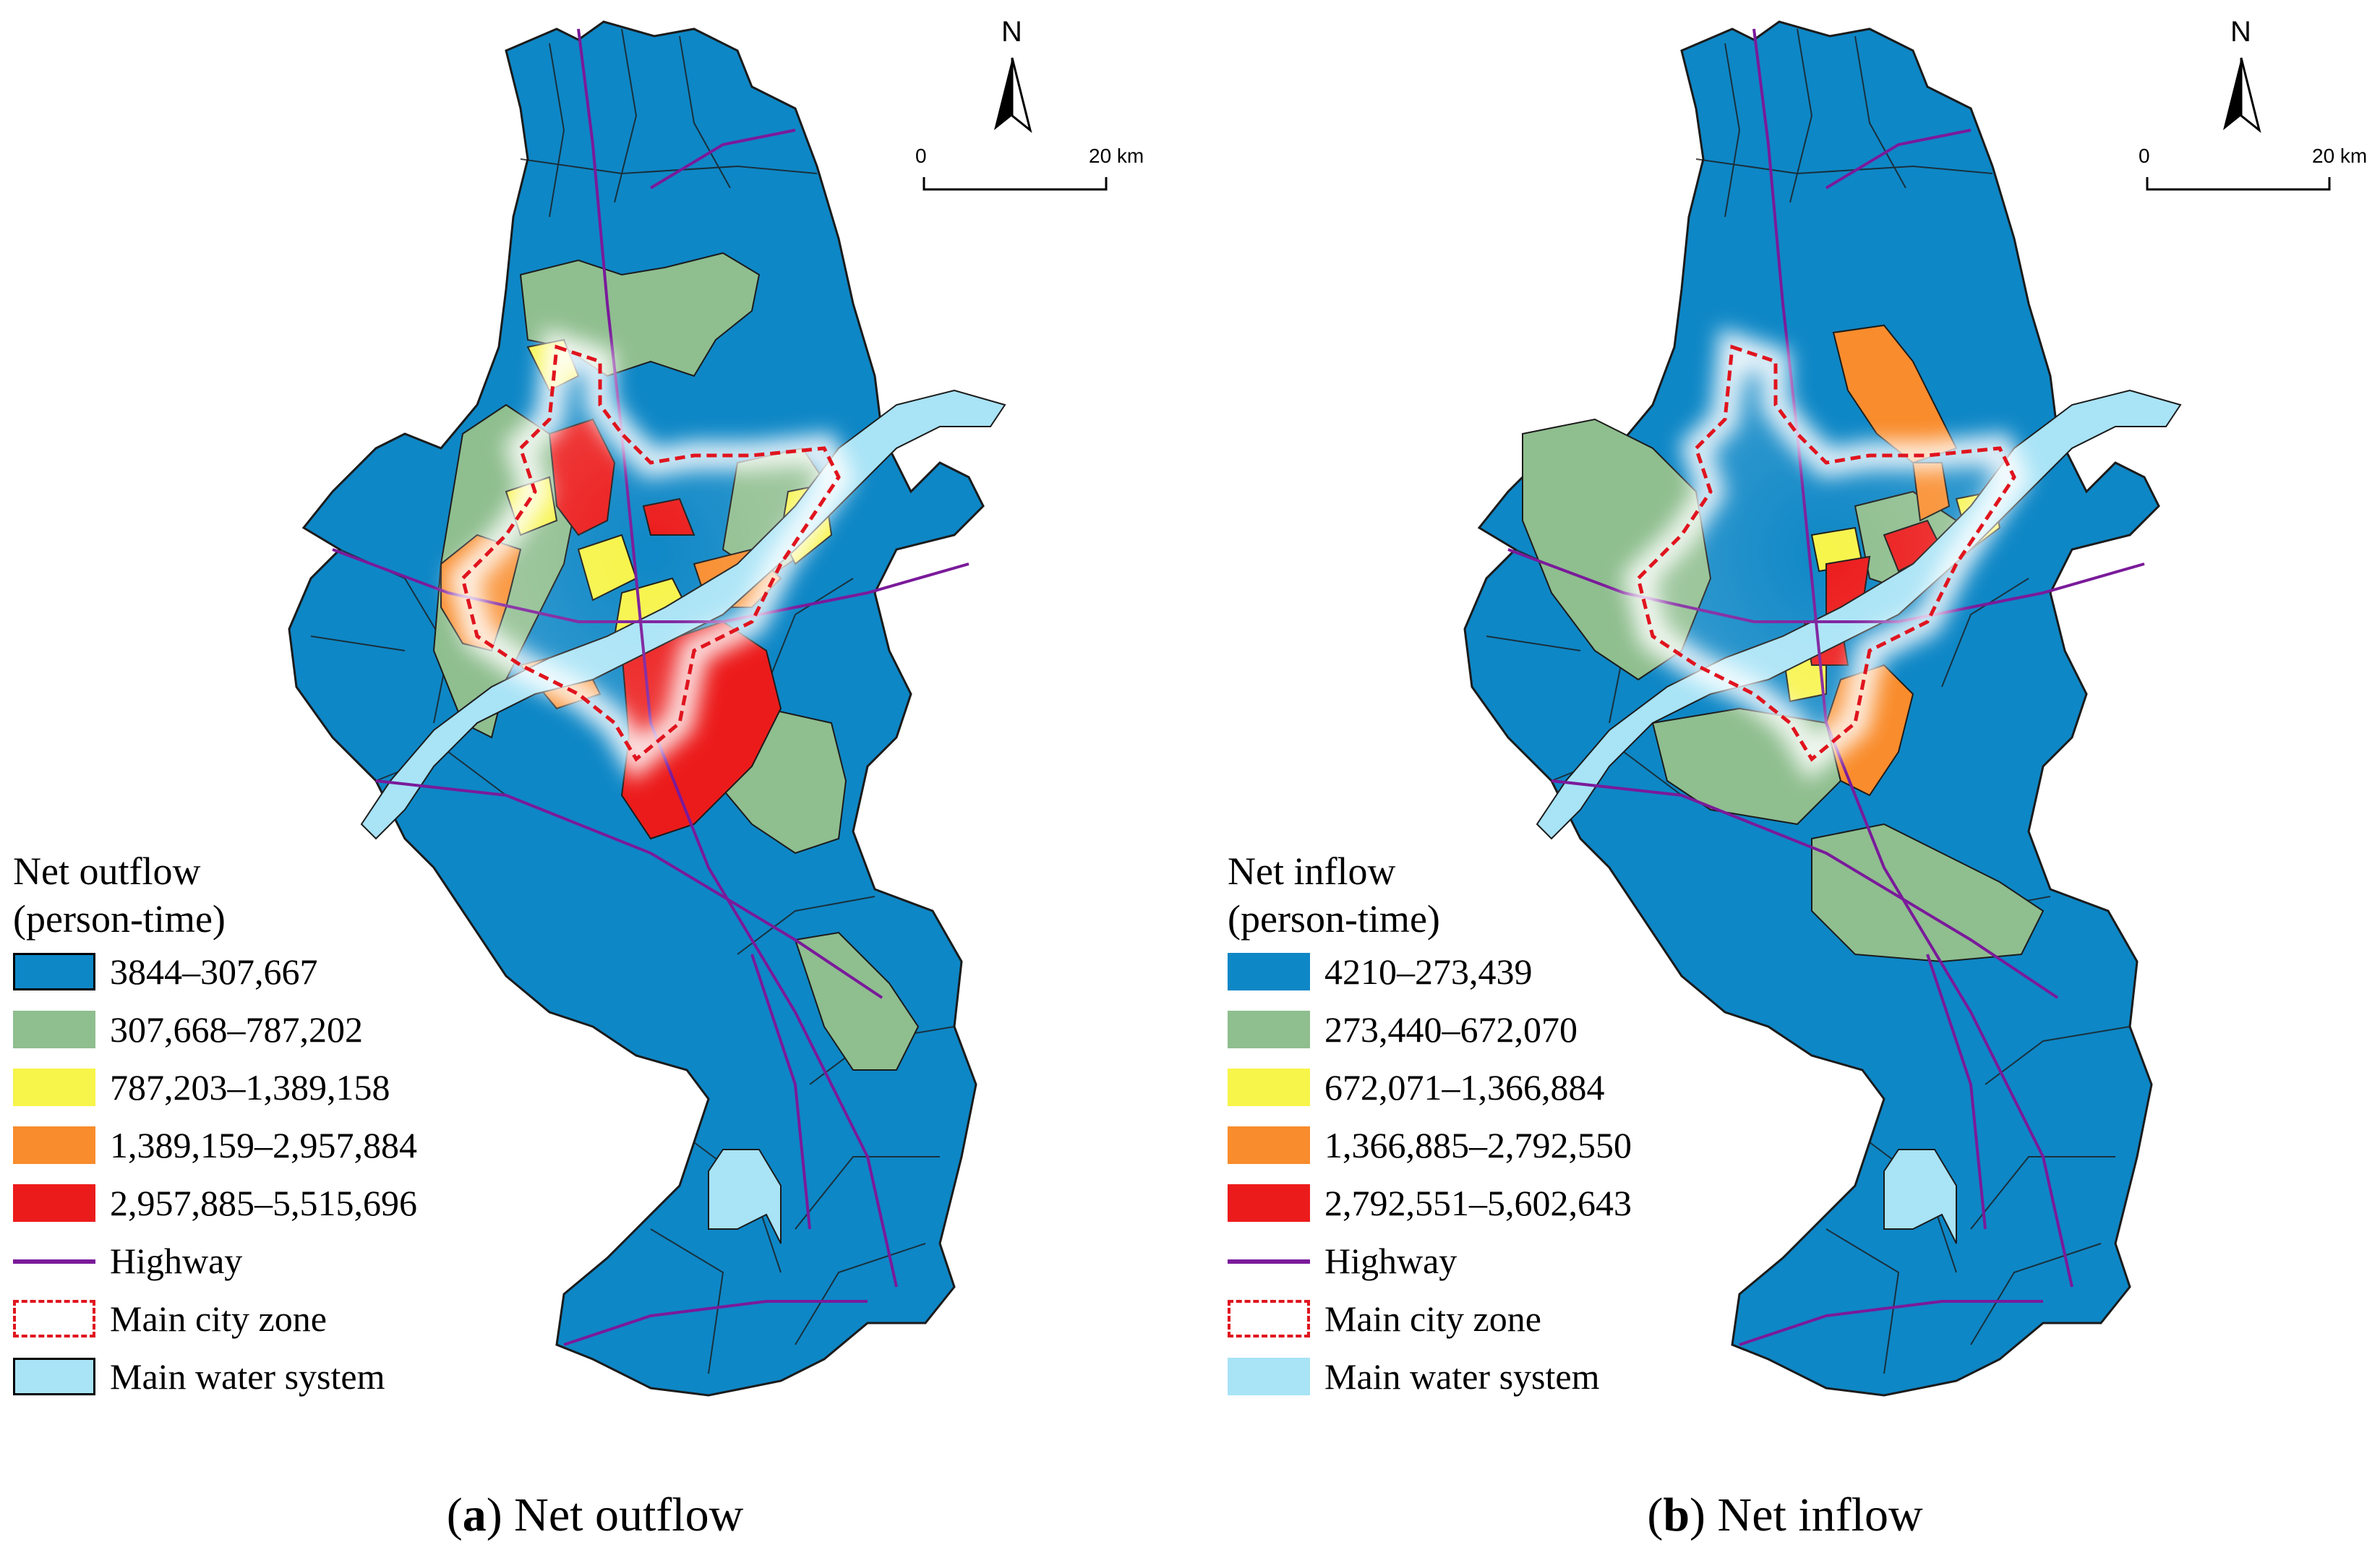 This screenshot has width=2380, height=1558. What do you see at coordinates (1677, 1515) in the screenshot?
I see `caption-letter: b` at bounding box center [1677, 1515].